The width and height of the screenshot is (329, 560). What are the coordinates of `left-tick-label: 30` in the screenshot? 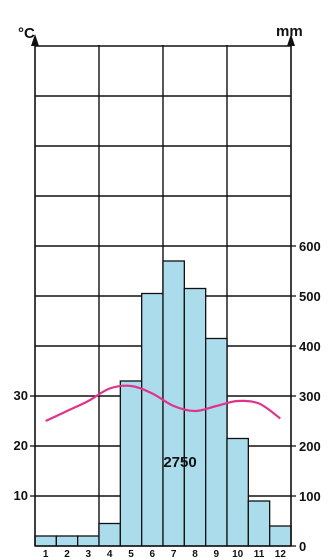 It's located at (21, 395).